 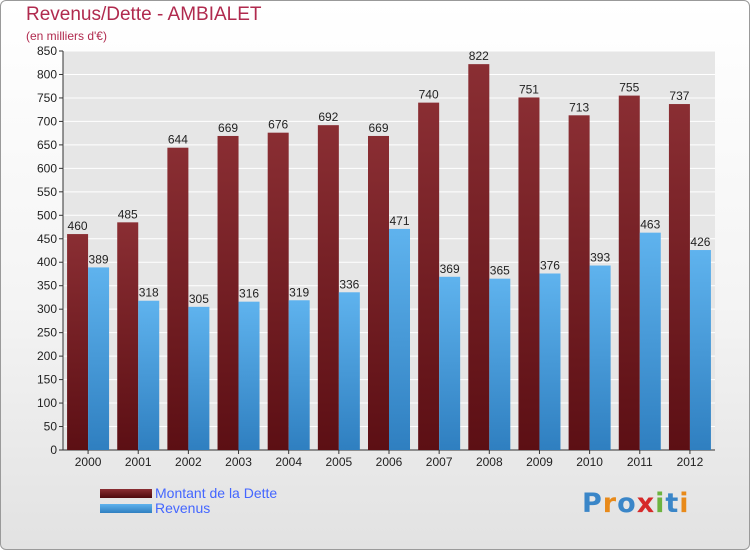 I want to click on data-label-revenue: 369, so click(x=450, y=269).